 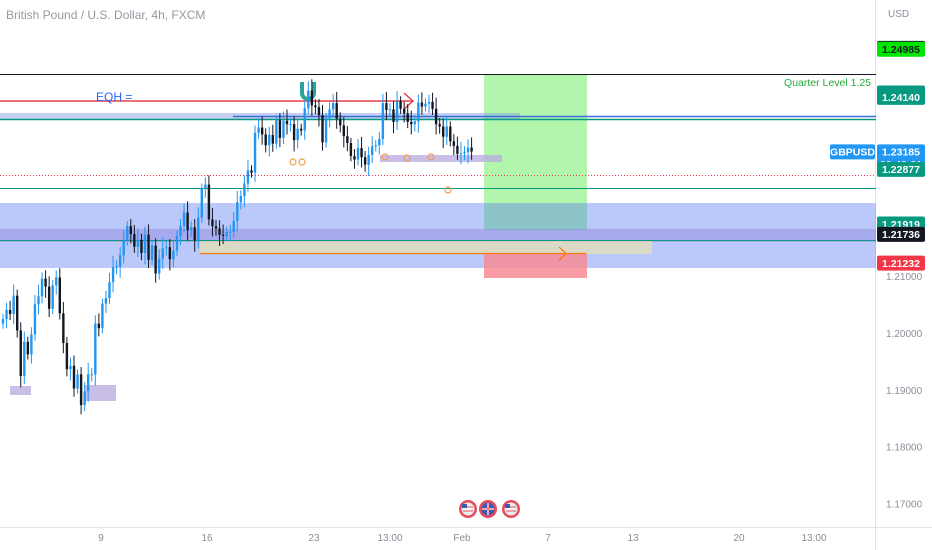 I want to click on price-badge-label: 1.21736, so click(x=901, y=235).